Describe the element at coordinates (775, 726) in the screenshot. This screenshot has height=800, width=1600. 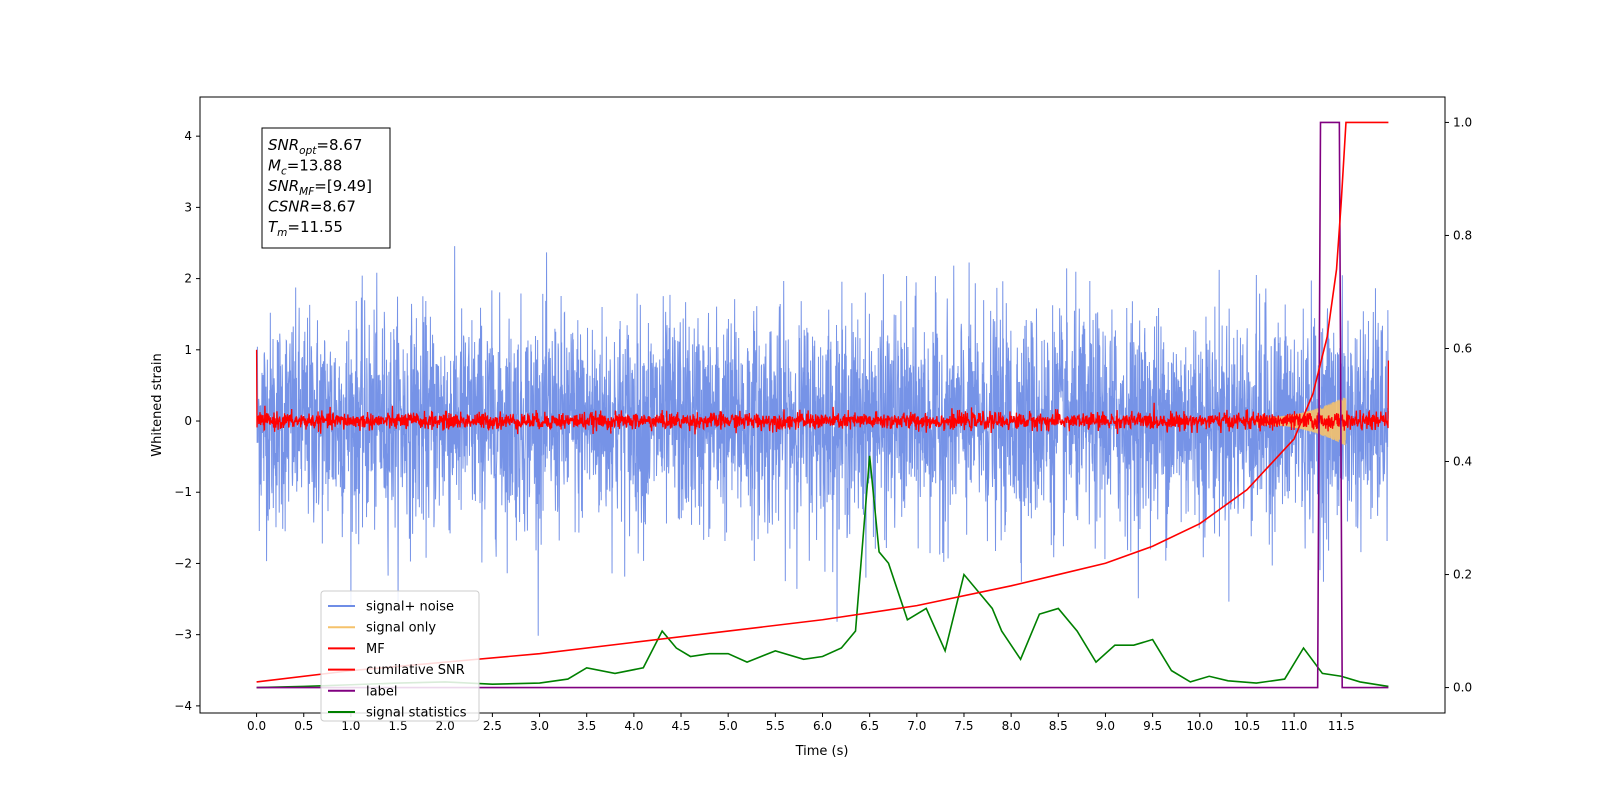
I see `x-tick-label: 5.5` at that location.